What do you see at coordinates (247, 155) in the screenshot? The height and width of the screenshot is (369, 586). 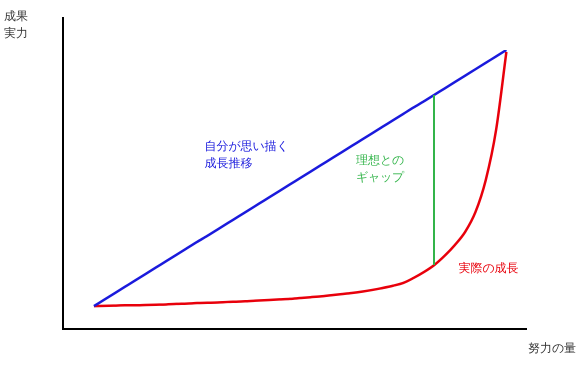 I see `series-label: 自分が思い描く成長推移` at bounding box center [247, 155].